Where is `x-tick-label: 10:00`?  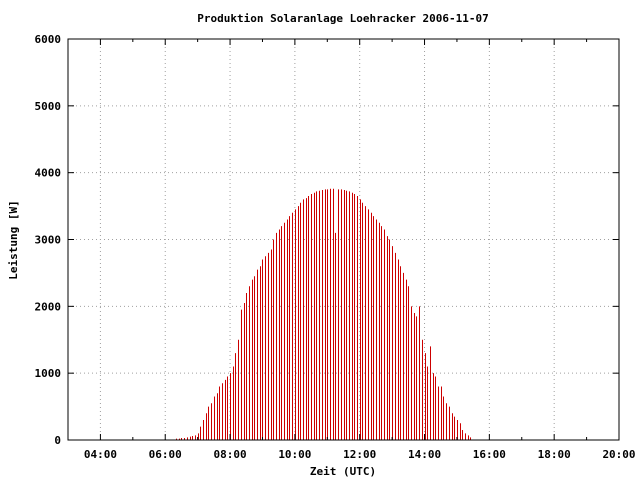
x-tick-label: 10:00 is located at coordinates (294, 454).